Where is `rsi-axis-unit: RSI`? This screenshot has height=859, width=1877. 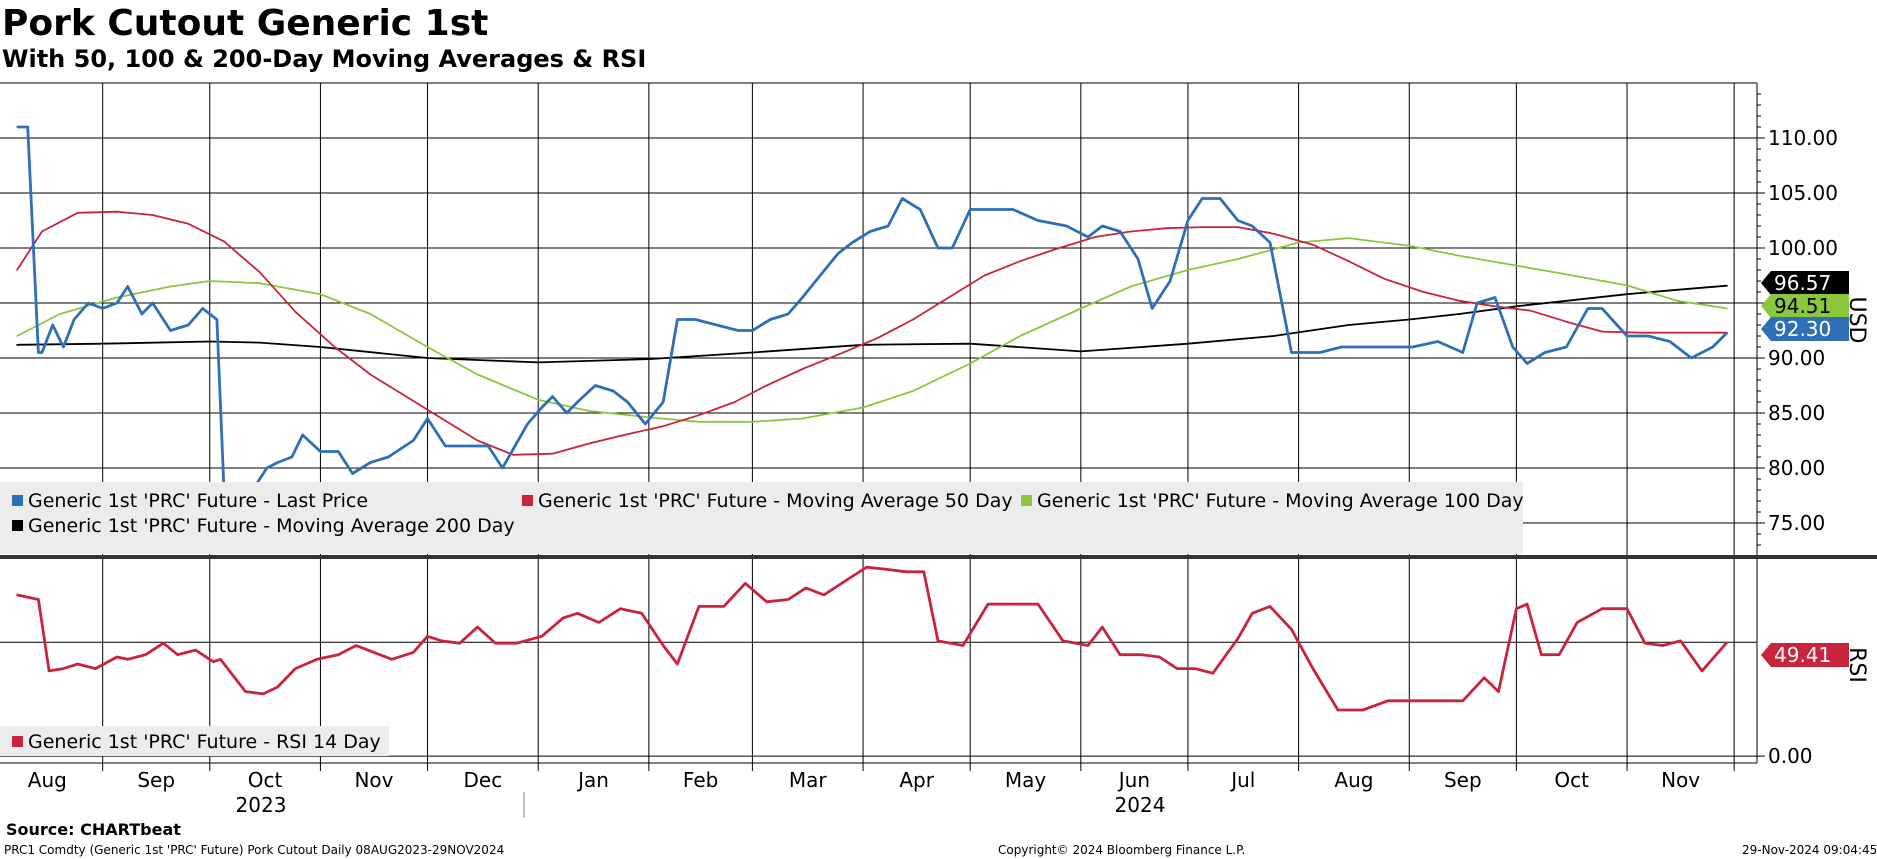 rsi-axis-unit: RSI is located at coordinates (1856, 665).